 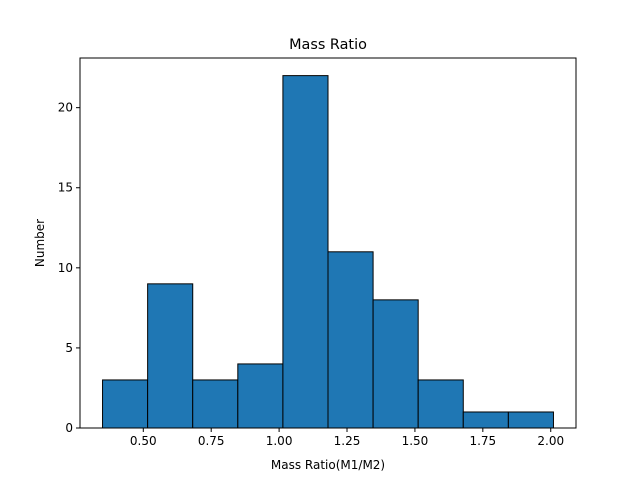 What do you see at coordinates (40, 243) in the screenshot?
I see `y-axis-label: Number` at bounding box center [40, 243].